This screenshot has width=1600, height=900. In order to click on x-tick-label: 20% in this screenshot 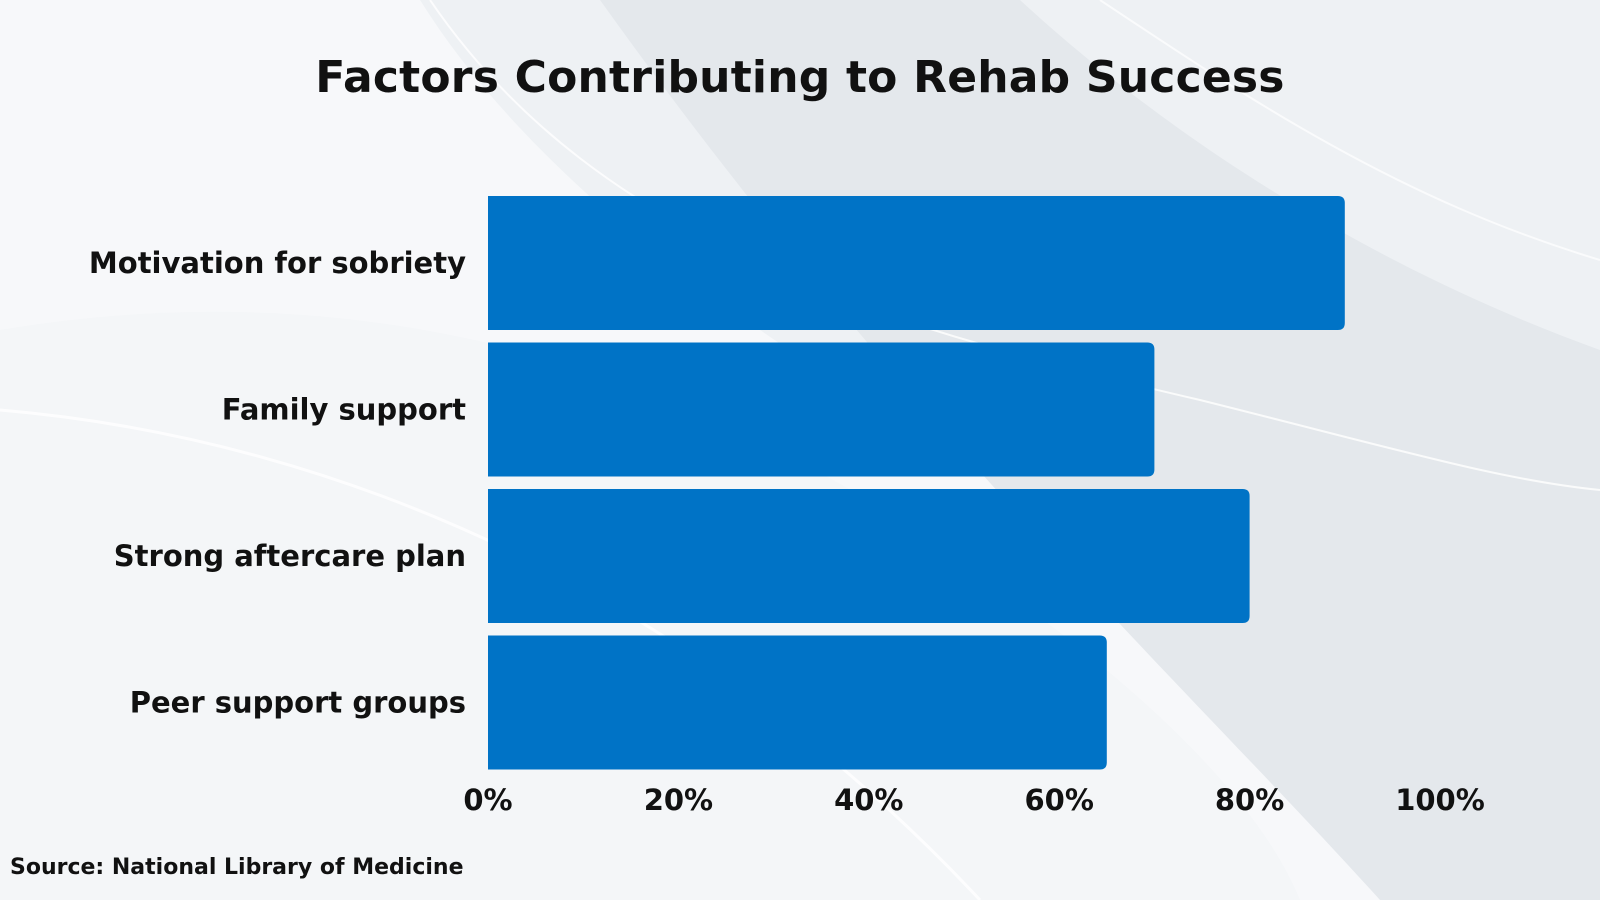, I will do `click(678, 800)`.